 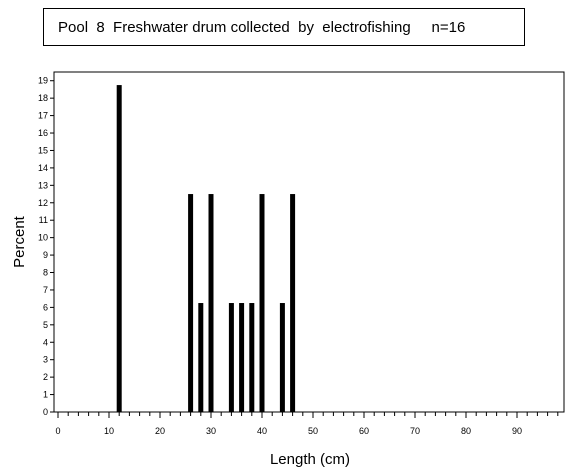 I want to click on bar-28cm, so click(x=201, y=357).